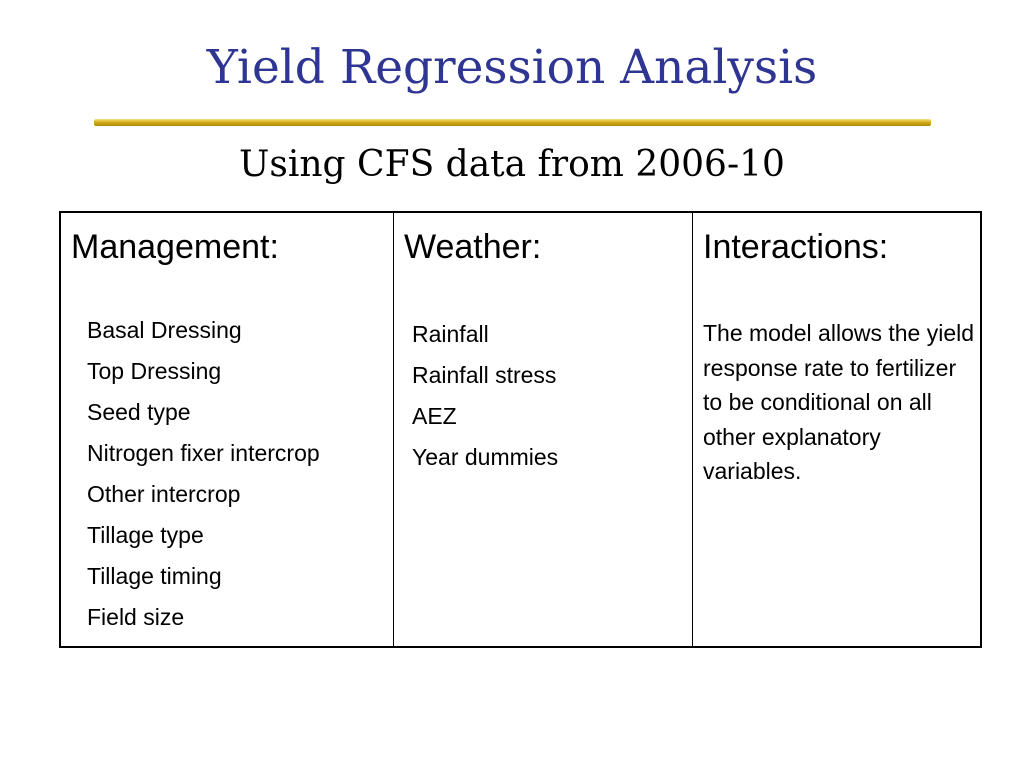 The image size is (1024, 768). Describe the element at coordinates (484, 375) in the screenshot. I see `list-item: Rainfall stress` at that location.